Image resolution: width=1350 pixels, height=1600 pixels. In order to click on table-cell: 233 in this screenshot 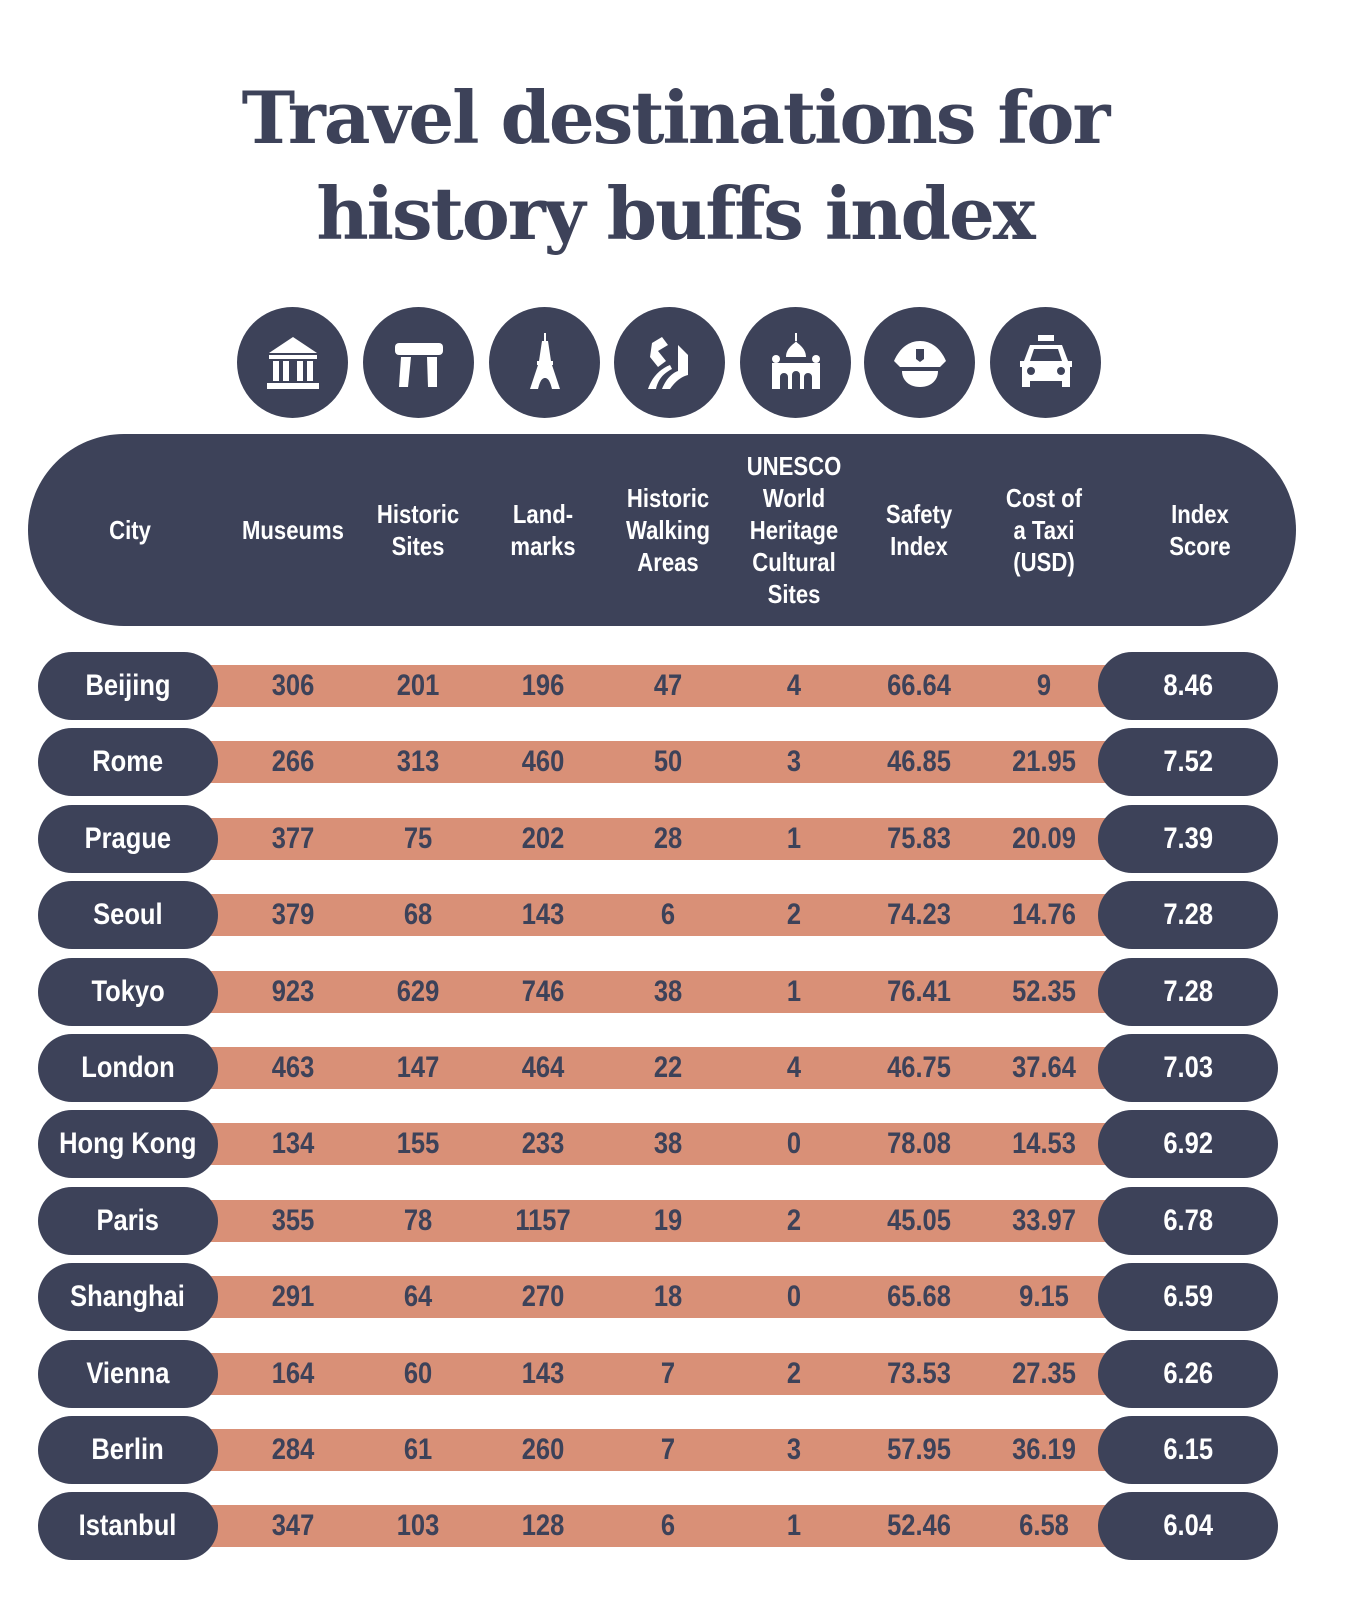, I will do `click(543, 1144)`.